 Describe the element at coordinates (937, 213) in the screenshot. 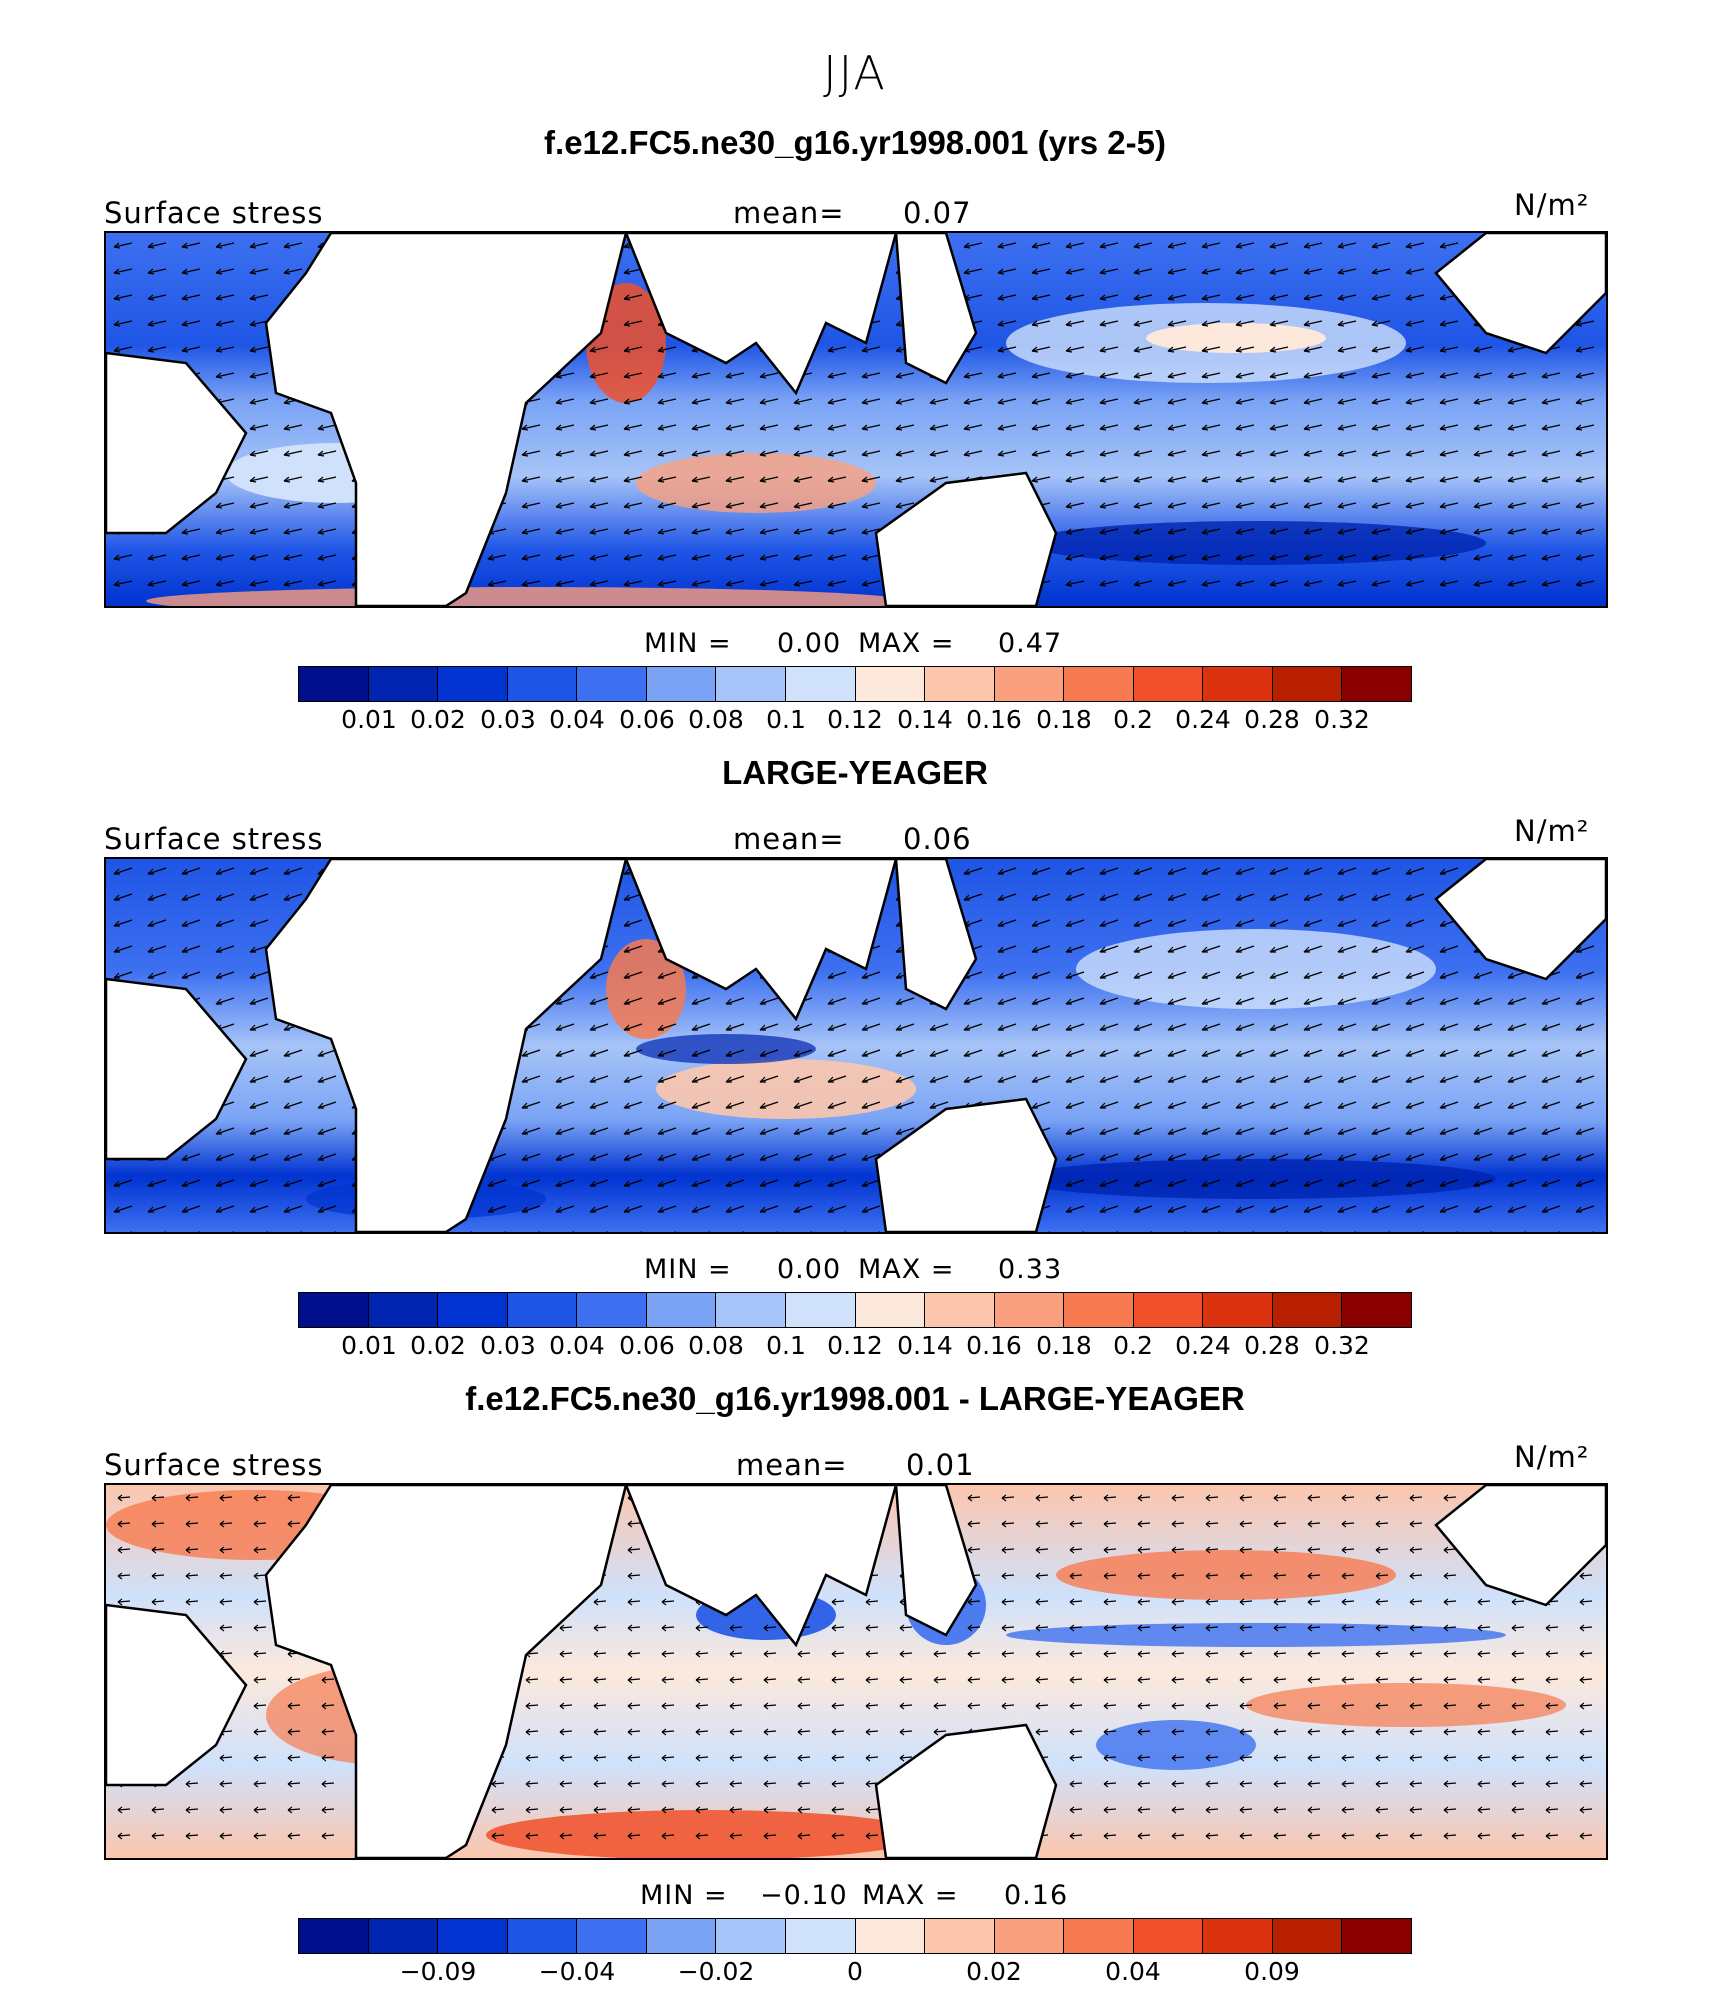

I see `panel-1-mean-value: 0.07` at that location.